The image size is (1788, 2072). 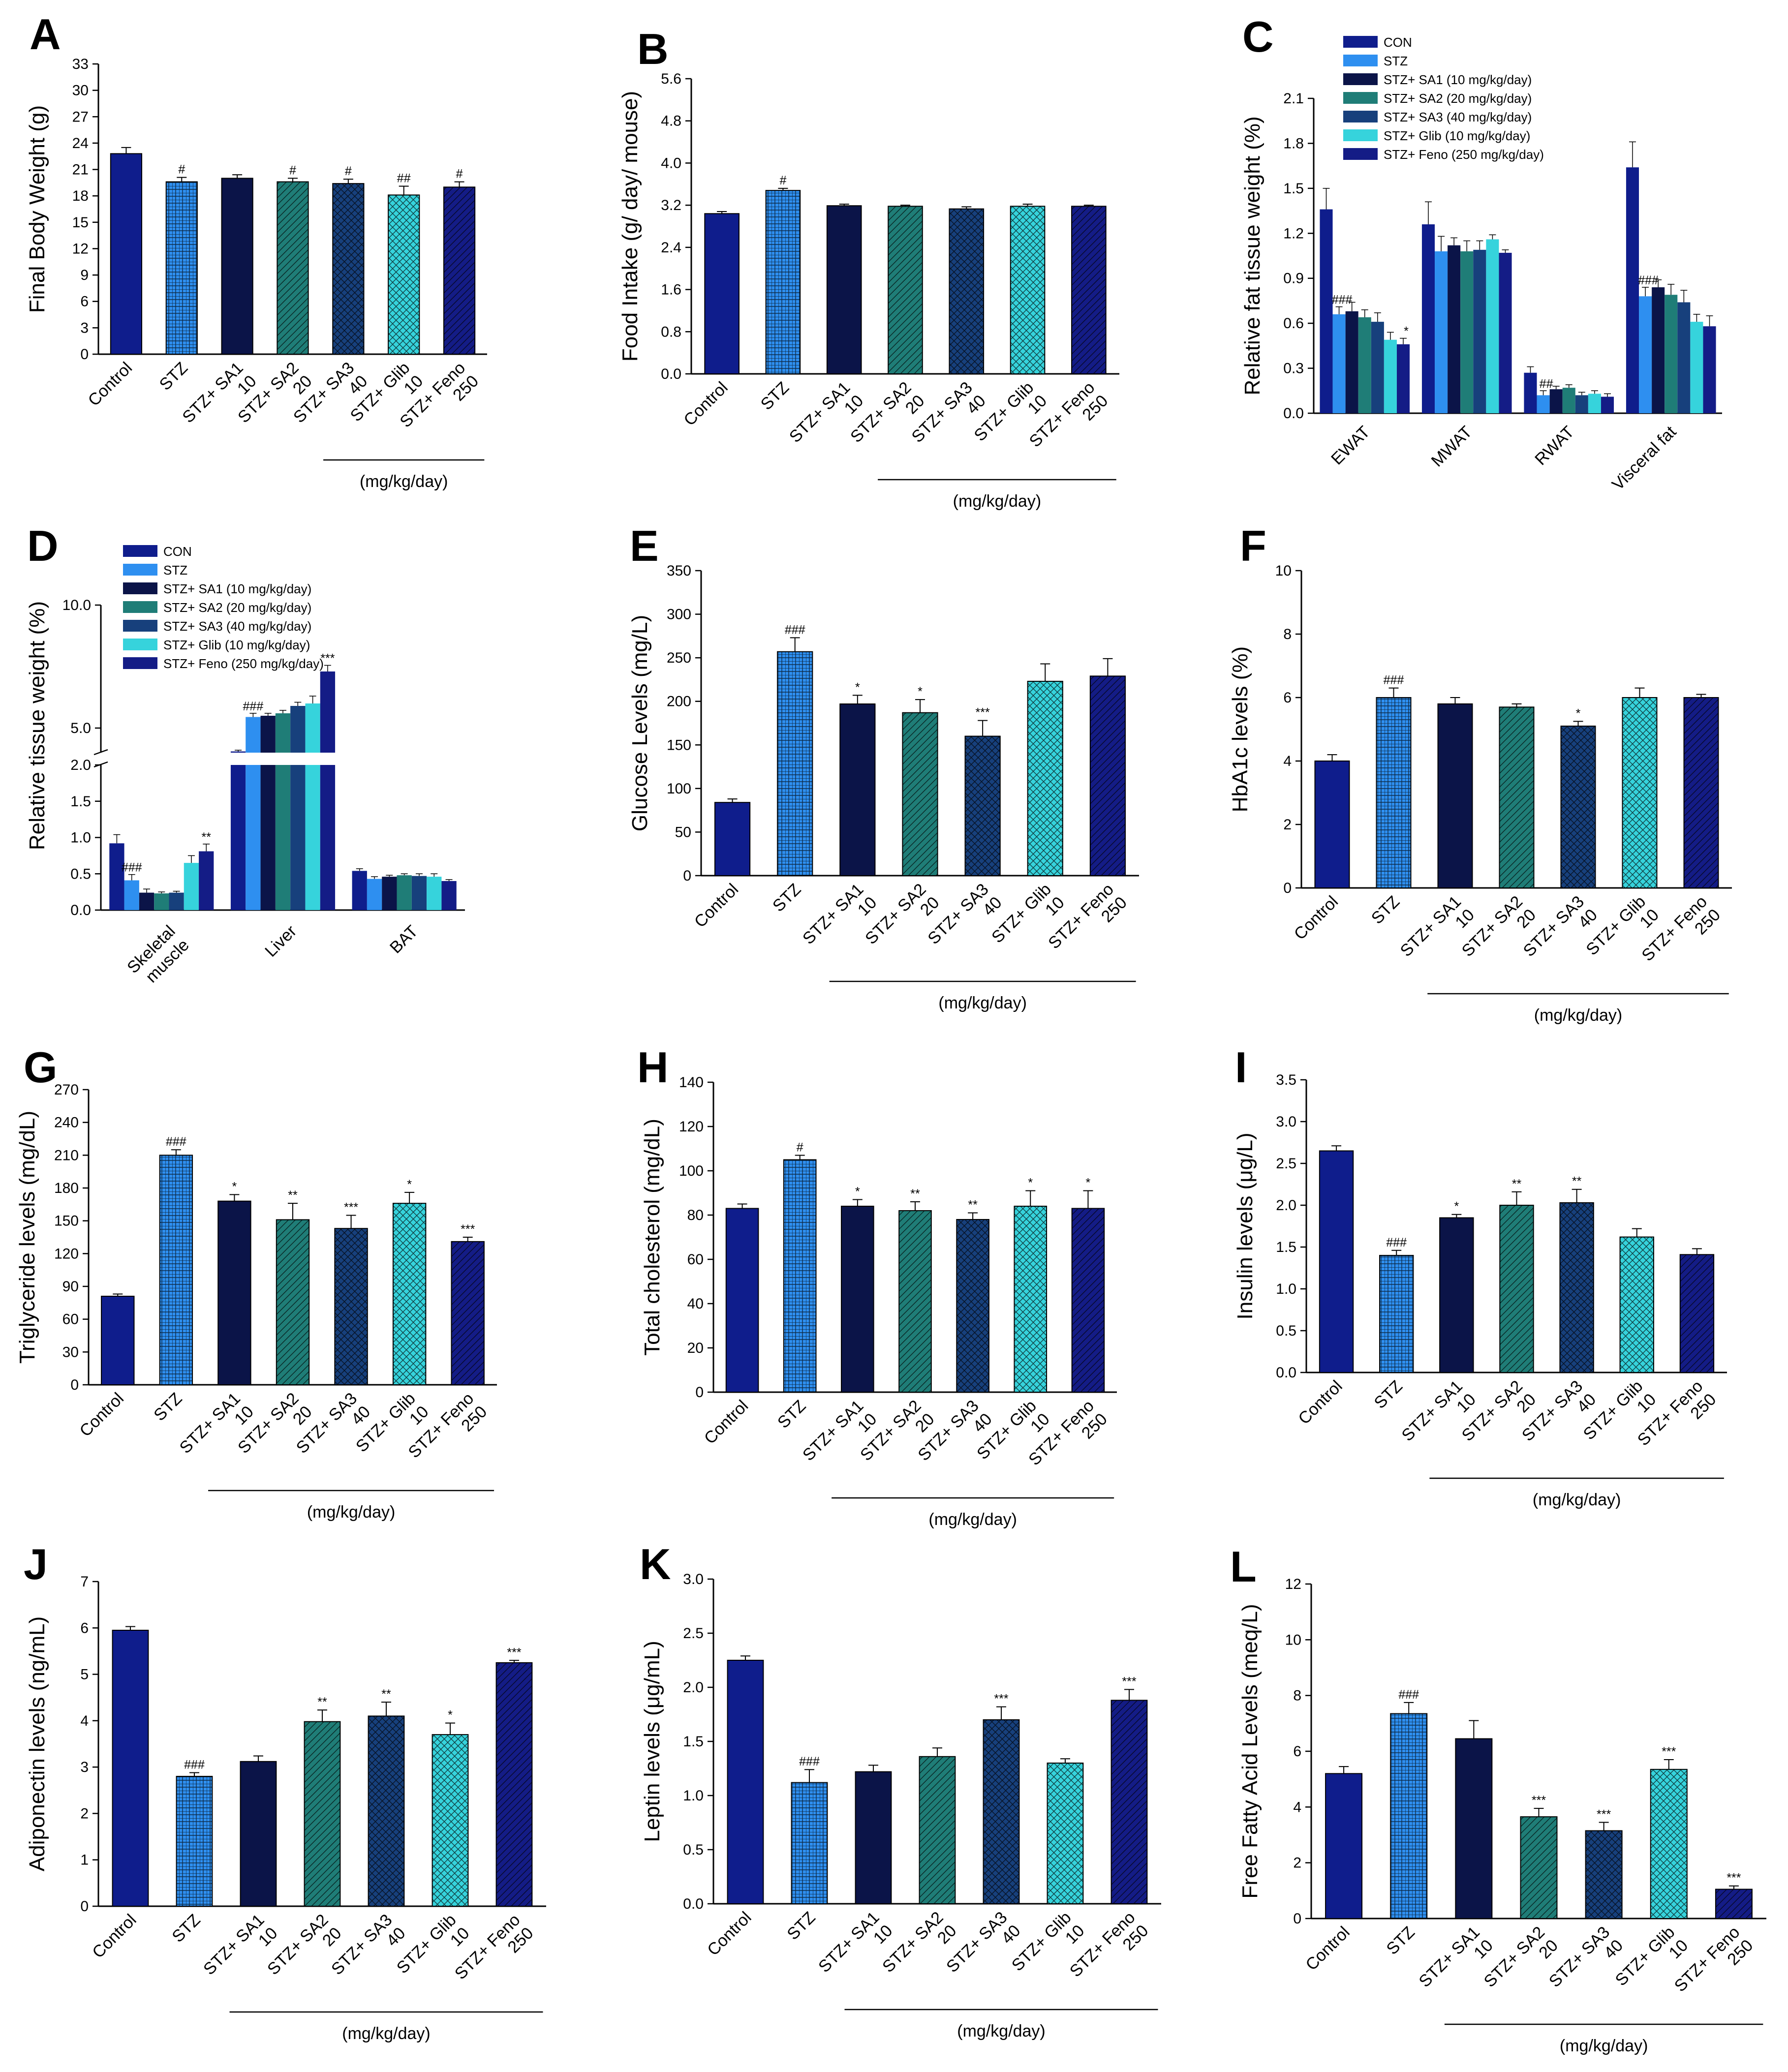 What do you see at coordinates (216, 1429) in the screenshot?
I see `category-label: STZ+ SA110` at bounding box center [216, 1429].